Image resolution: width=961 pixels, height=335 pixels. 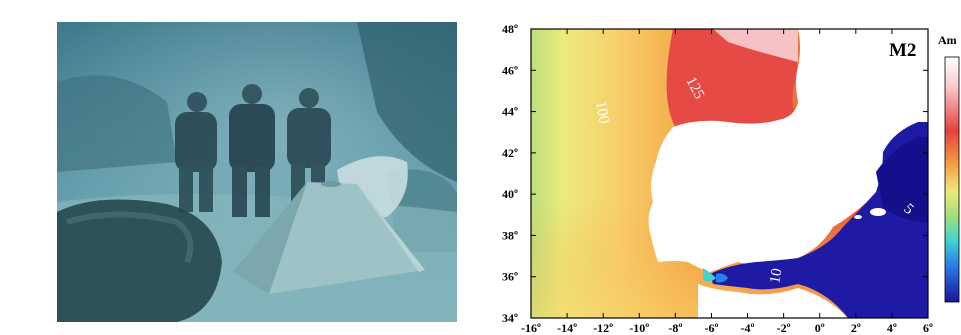 I want to click on pyramid-structure, so click(x=329, y=237).